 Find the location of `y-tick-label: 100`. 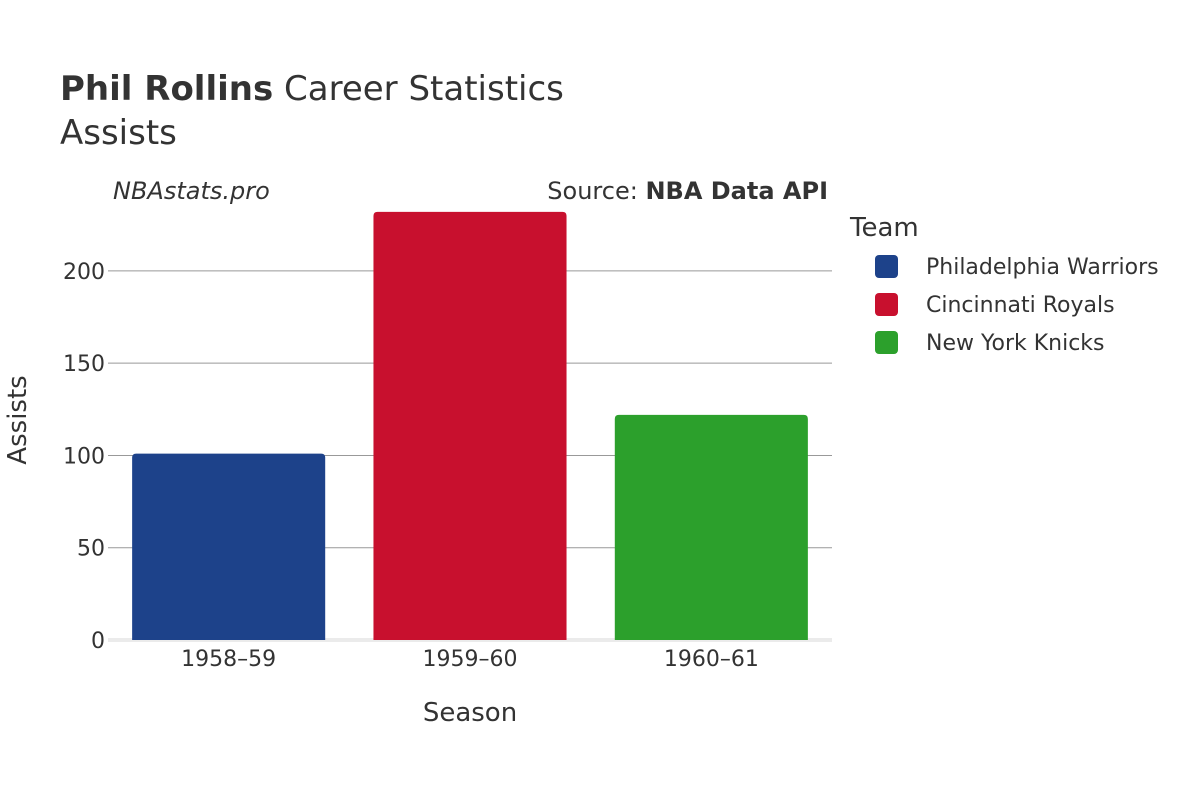

y-tick-label: 100 is located at coordinates (84, 456).